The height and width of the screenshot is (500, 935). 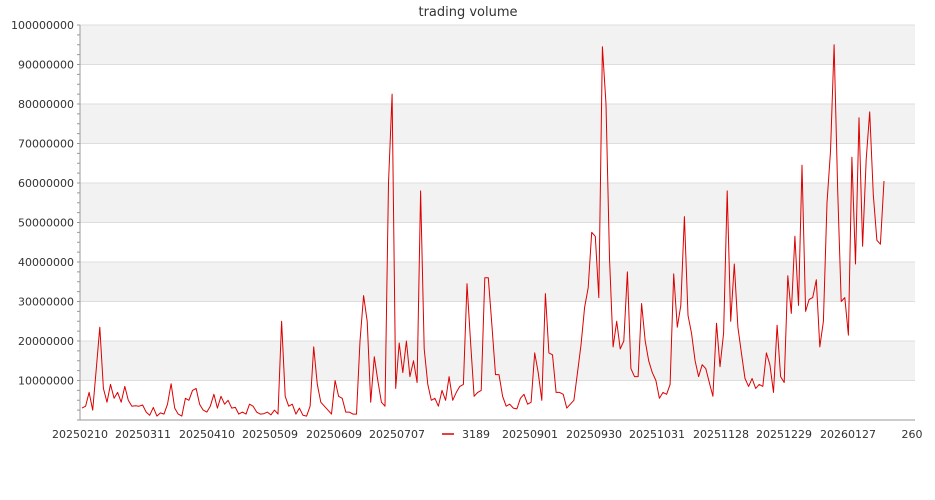 I want to click on x-tick-label: 20250311, so click(x=143, y=434).